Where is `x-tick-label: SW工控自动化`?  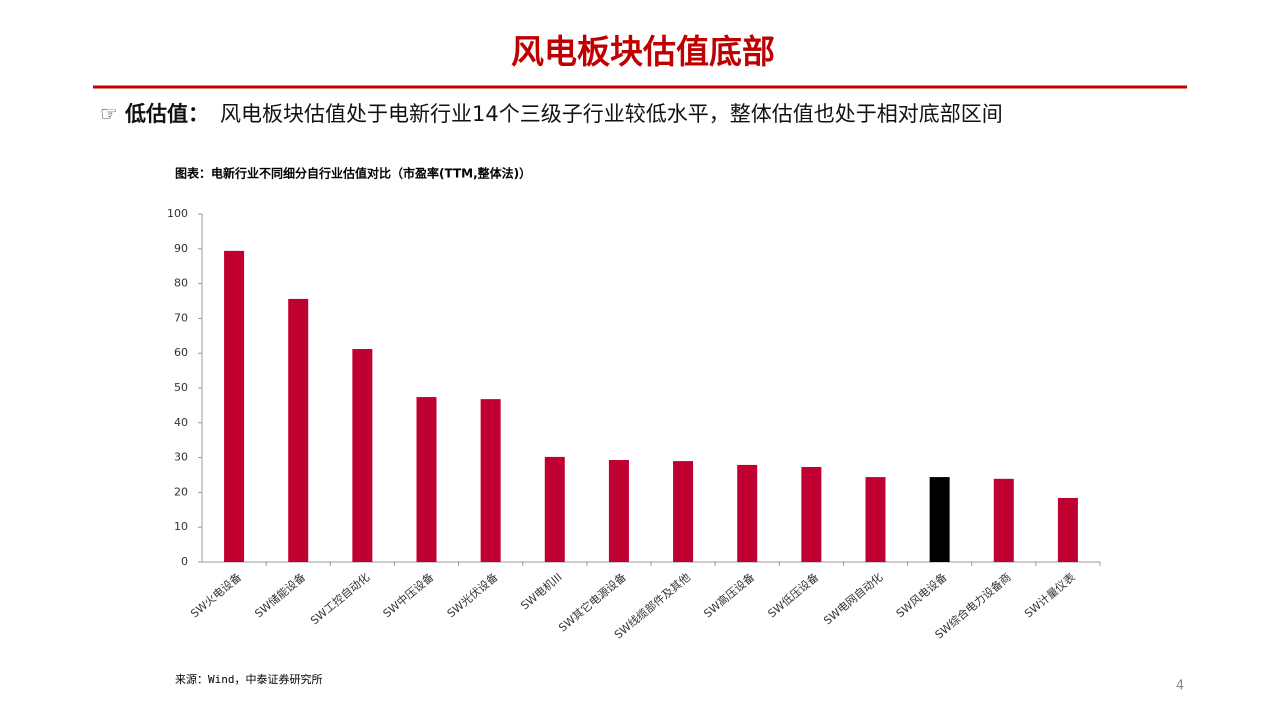
x-tick-label: SW工控自动化 is located at coordinates (339, 599).